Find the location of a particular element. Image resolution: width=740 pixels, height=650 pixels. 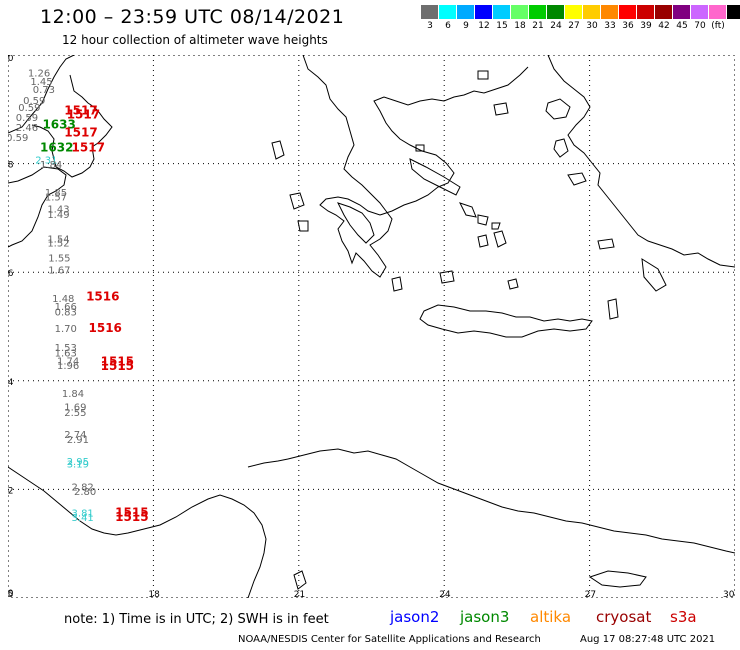

island-rhodes is located at coordinates (654, 275).